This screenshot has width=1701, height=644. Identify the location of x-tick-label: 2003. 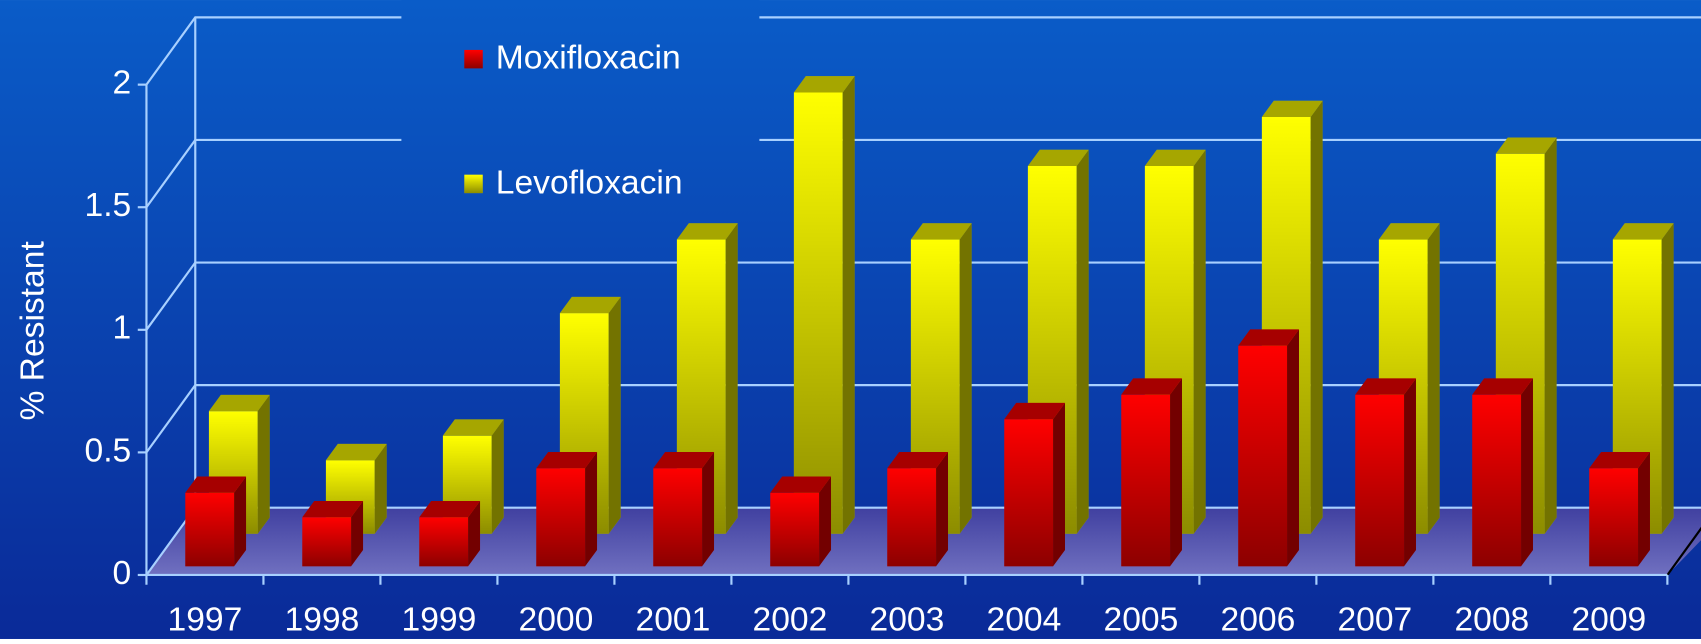
(907, 619).